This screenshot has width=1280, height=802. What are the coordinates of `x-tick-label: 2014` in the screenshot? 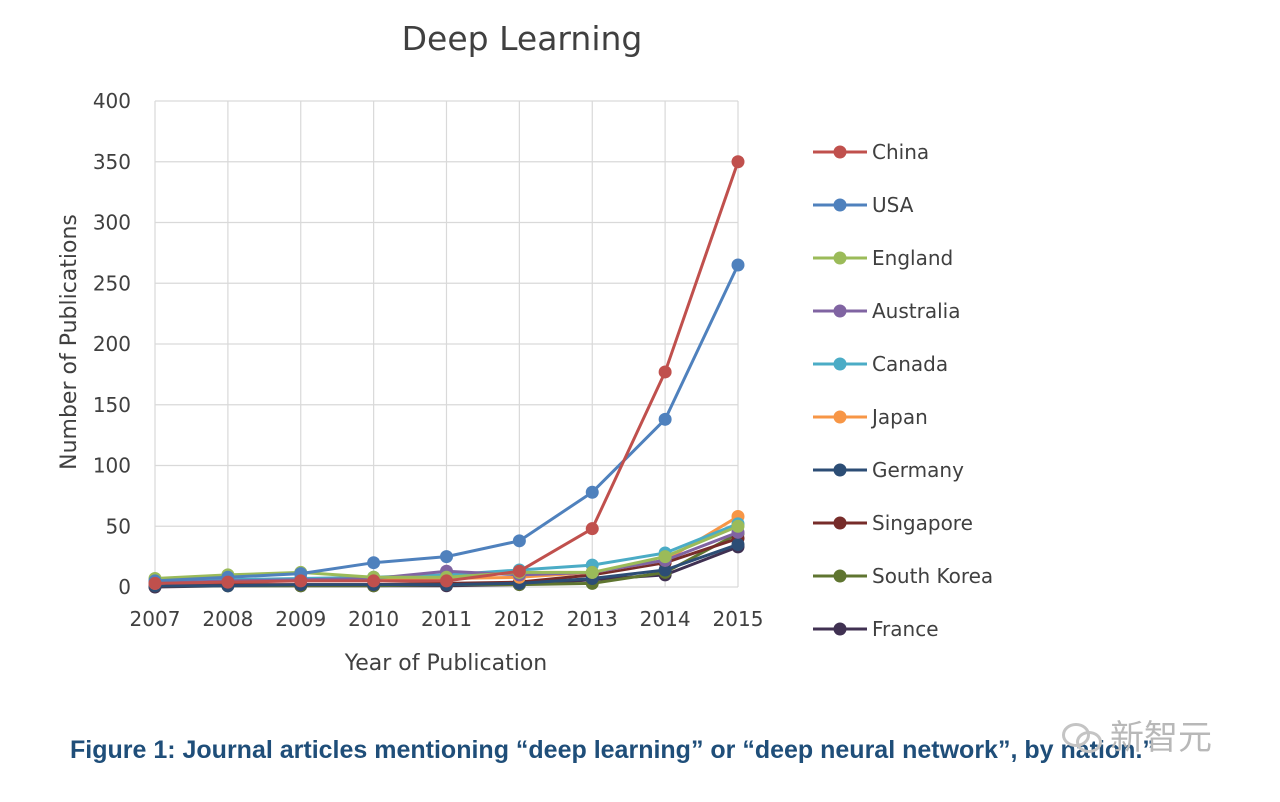 It's located at (665, 619).